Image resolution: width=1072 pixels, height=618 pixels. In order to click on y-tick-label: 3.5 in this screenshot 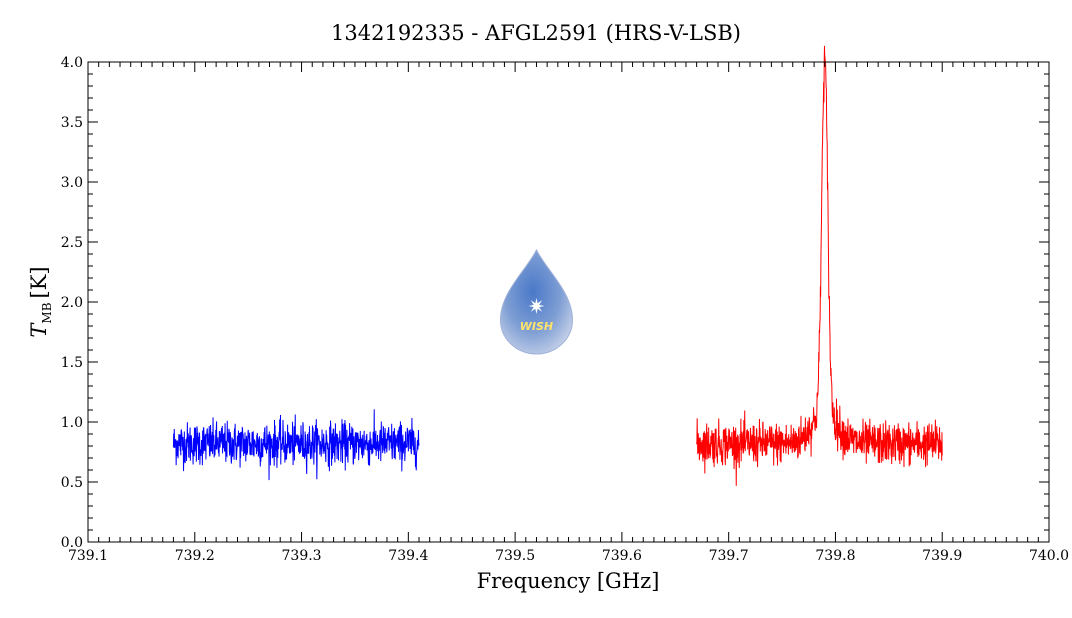, I will do `click(72, 123)`.